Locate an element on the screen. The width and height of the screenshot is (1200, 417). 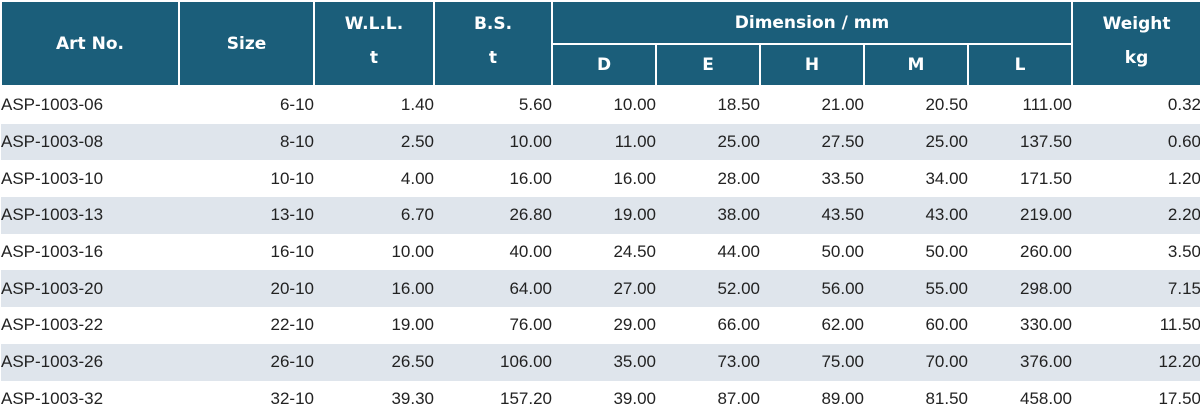
cell-m: 60.00 is located at coordinates (946, 325).